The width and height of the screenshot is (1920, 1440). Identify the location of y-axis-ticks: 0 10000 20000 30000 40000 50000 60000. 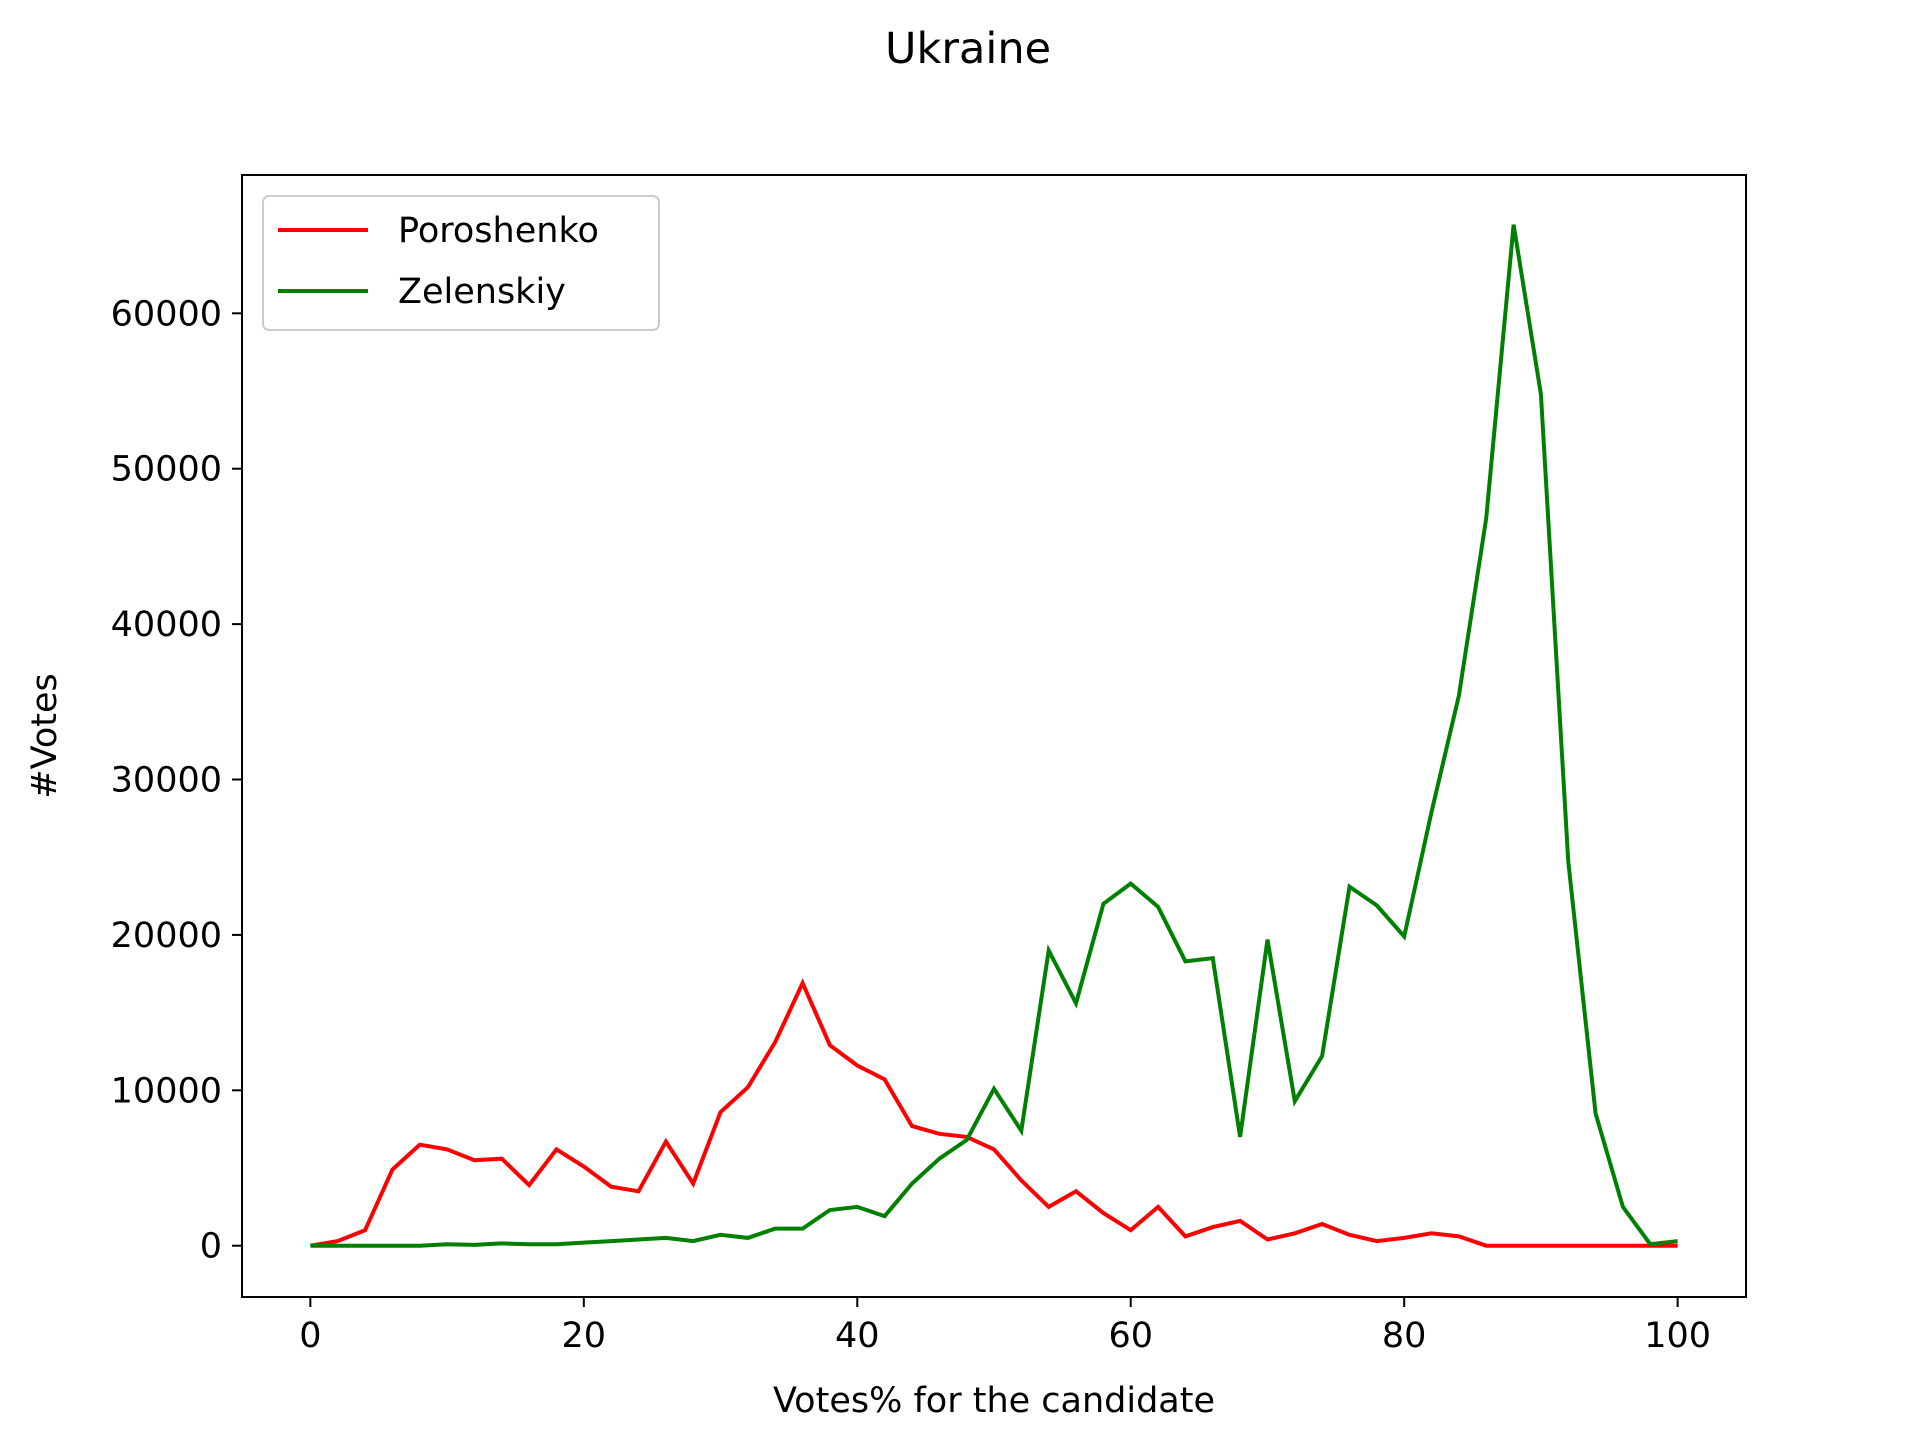
(176, 780).